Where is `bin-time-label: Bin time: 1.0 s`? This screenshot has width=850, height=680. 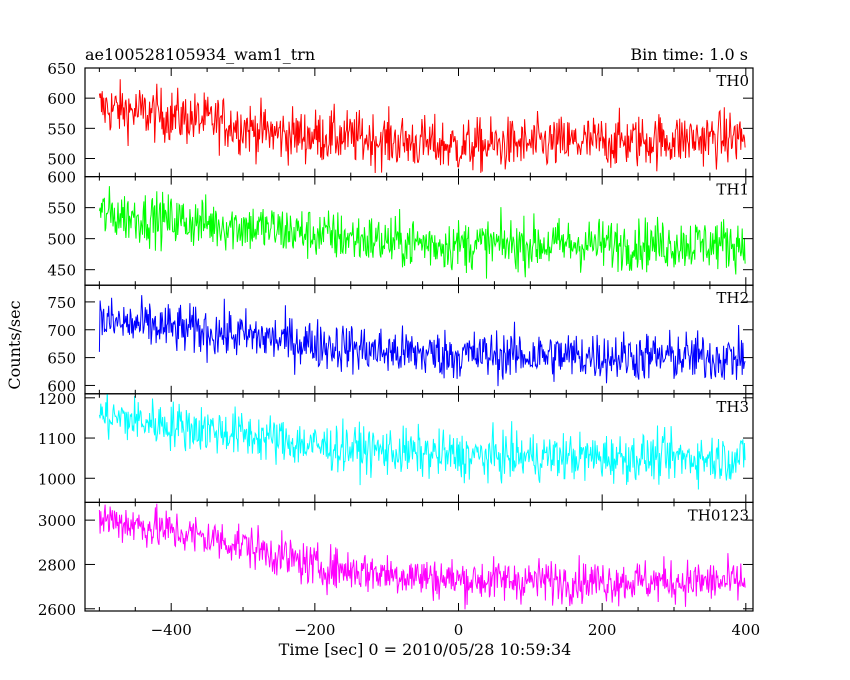
bin-time-label: Bin time: 1.0 s is located at coordinates (689, 54).